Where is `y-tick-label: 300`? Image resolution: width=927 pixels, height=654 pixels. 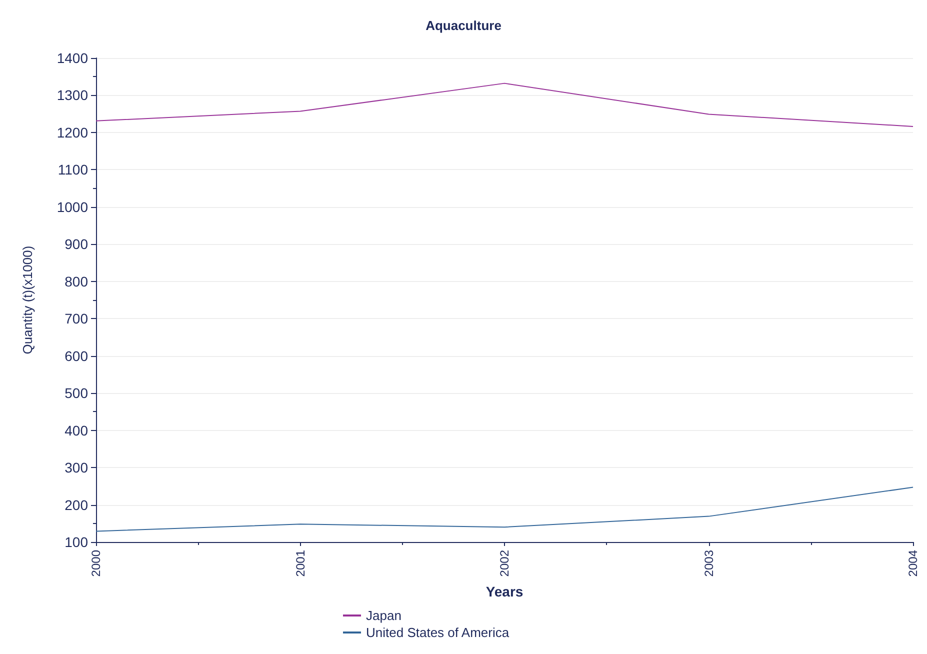 y-tick-label: 300 is located at coordinates (76, 468).